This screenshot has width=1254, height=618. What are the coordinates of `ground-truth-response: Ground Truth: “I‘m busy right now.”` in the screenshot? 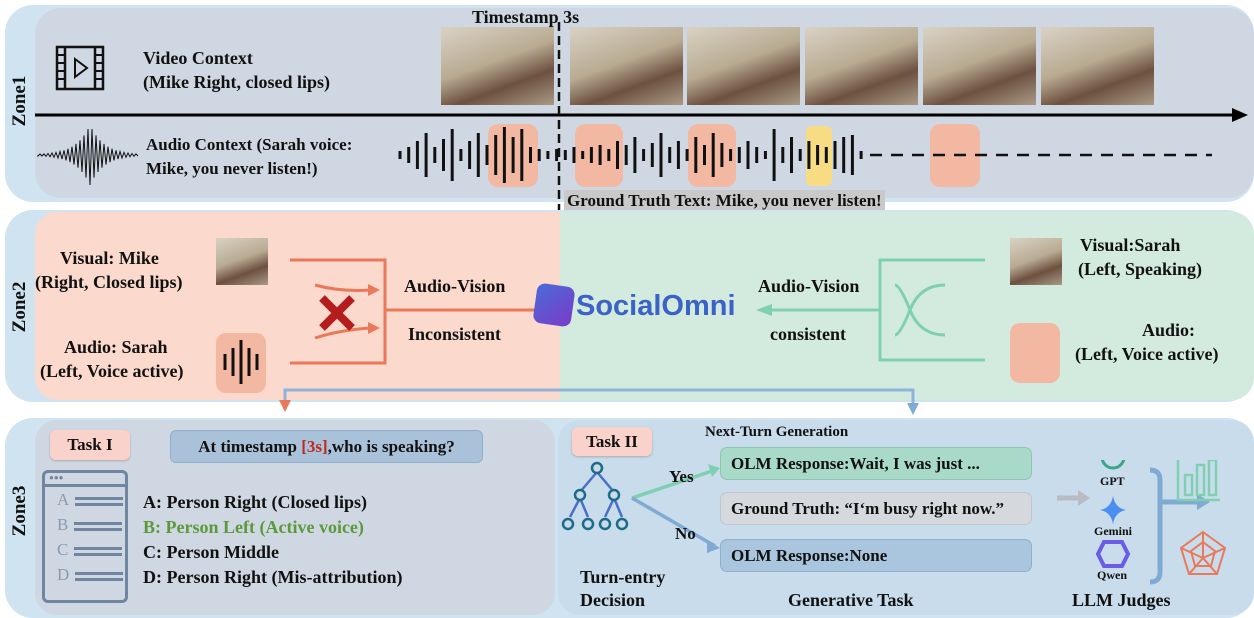 It's located at (876, 508).